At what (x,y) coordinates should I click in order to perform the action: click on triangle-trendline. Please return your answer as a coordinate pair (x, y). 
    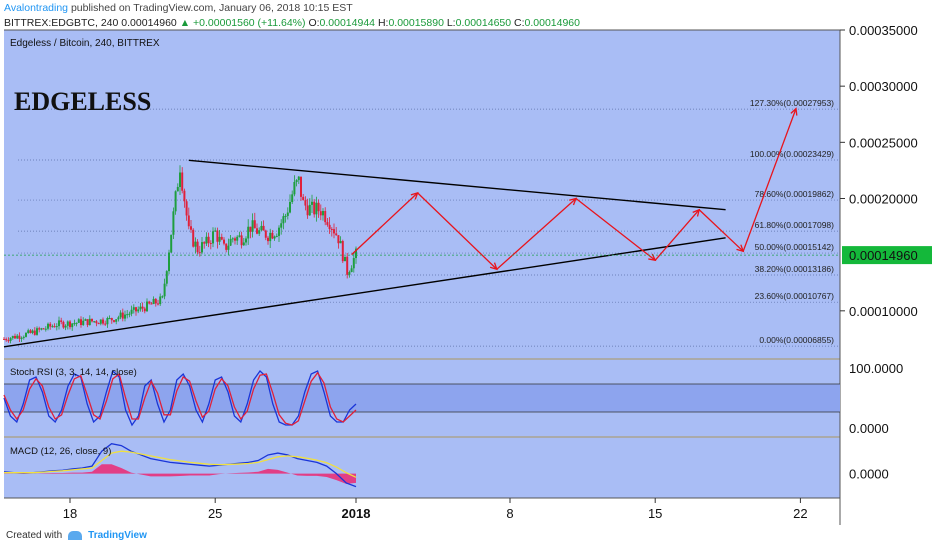
    Looking at the image, I should click on (457, 185).